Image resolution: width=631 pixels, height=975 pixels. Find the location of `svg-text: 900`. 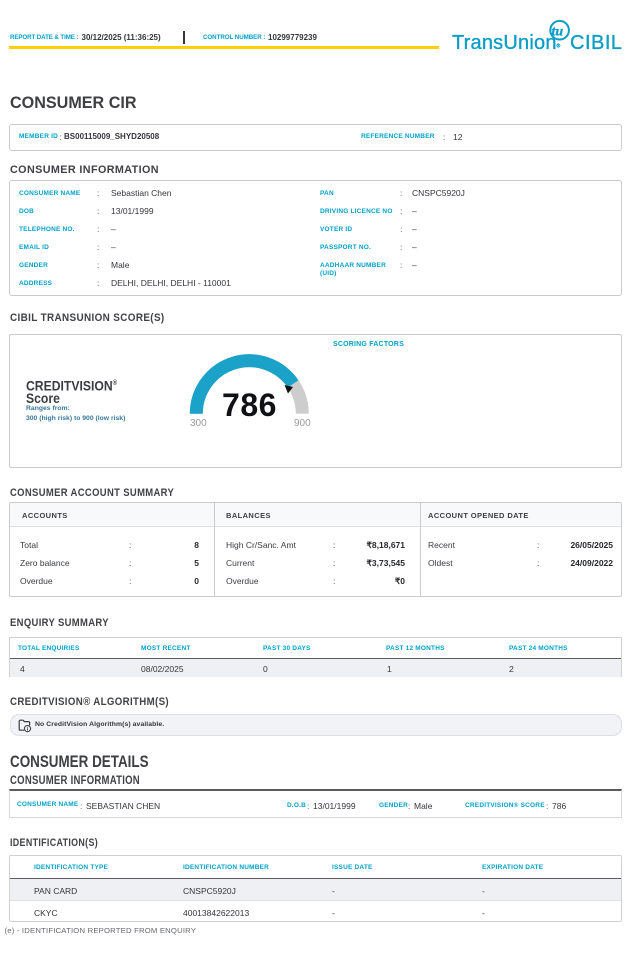

svg-text: 900 is located at coordinates (302, 423).